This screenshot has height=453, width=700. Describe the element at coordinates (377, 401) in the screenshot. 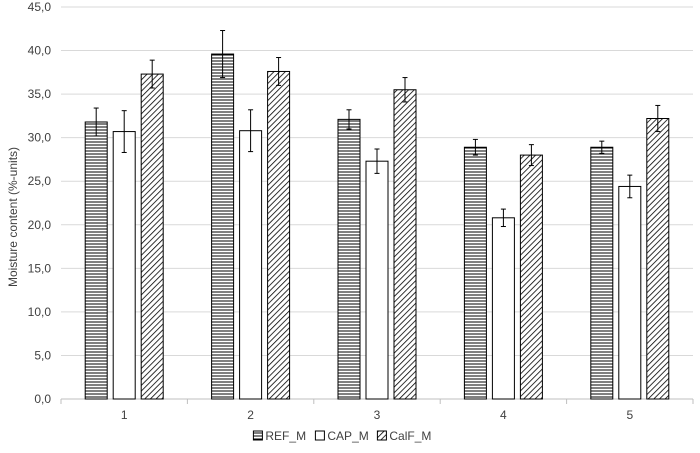

I see `axes` at that location.